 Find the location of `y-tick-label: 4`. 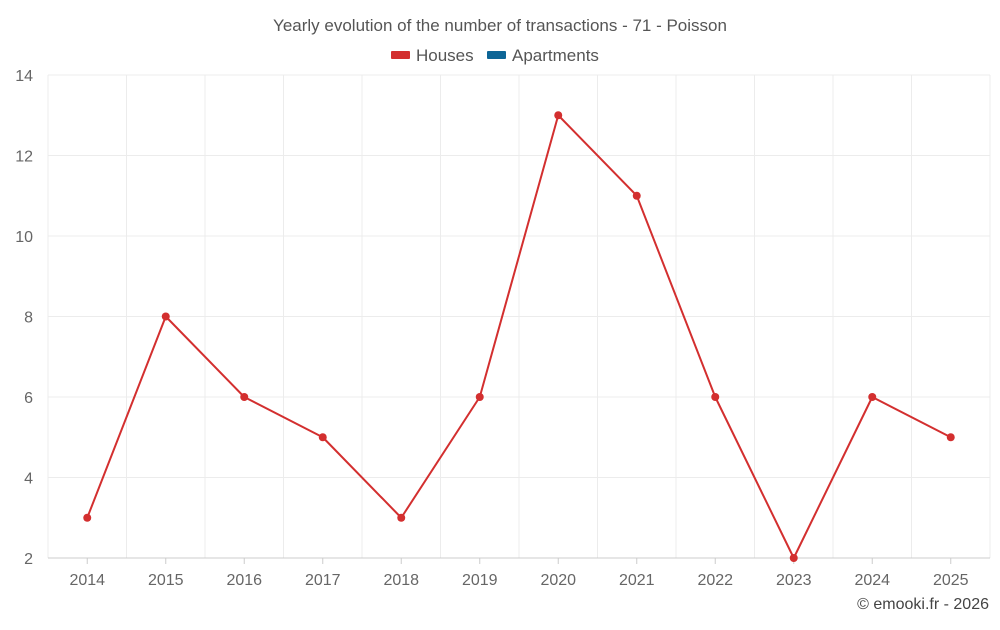

y-tick-label: 4 is located at coordinates (28, 479).